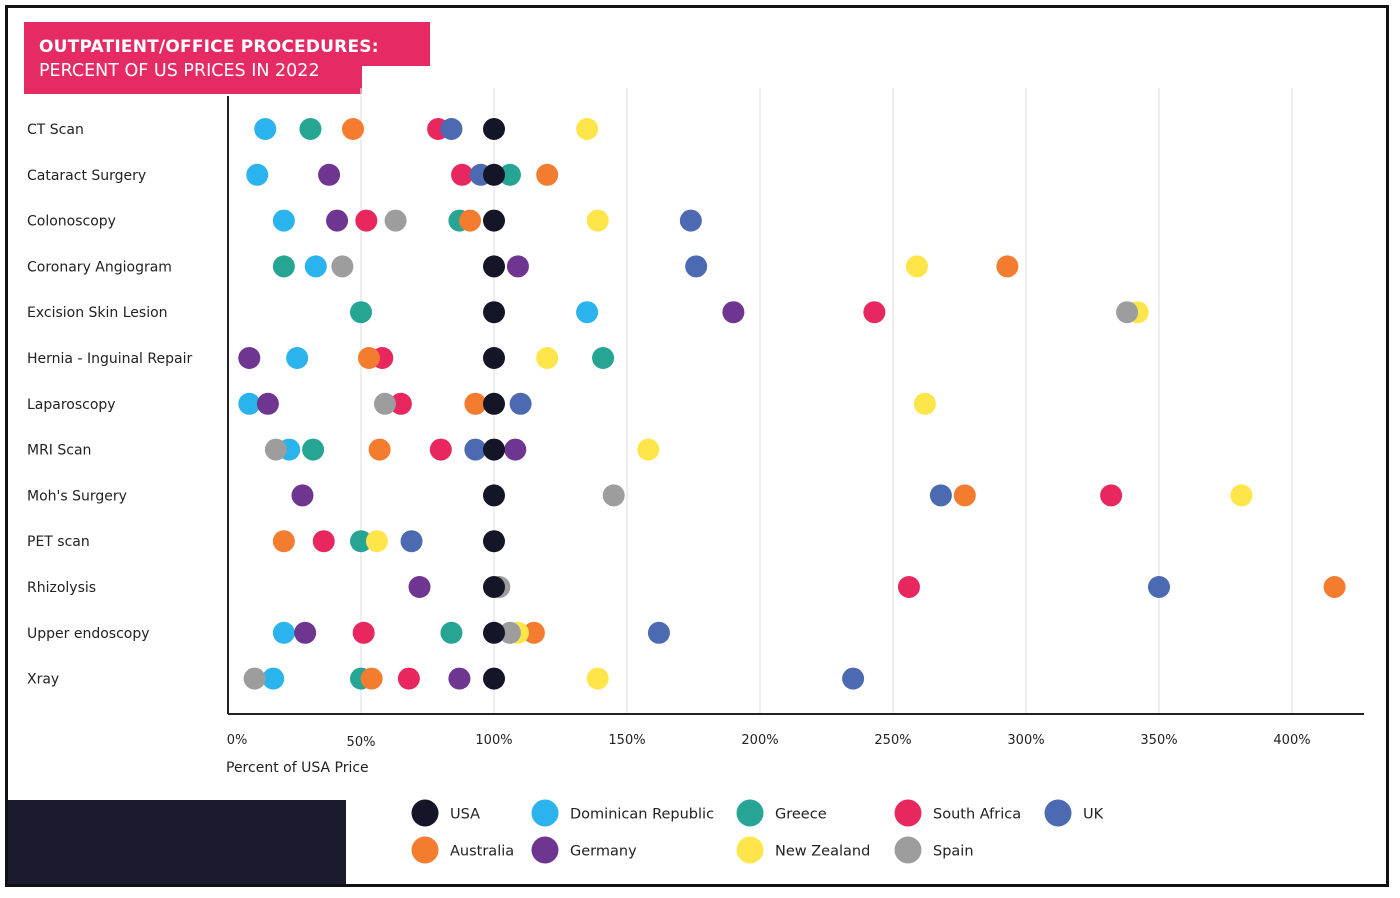  Describe the element at coordinates (509, 632) in the screenshot. I see `point-spain-upper-endoscopy` at that location.